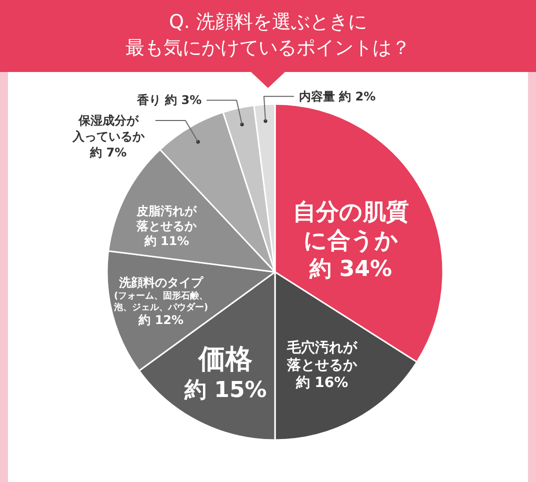 The height and width of the screenshot is (482, 536). What do you see at coordinates (350, 269) in the screenshot?
I see `data-label: 約 34%` at bounding box center [350, 269].